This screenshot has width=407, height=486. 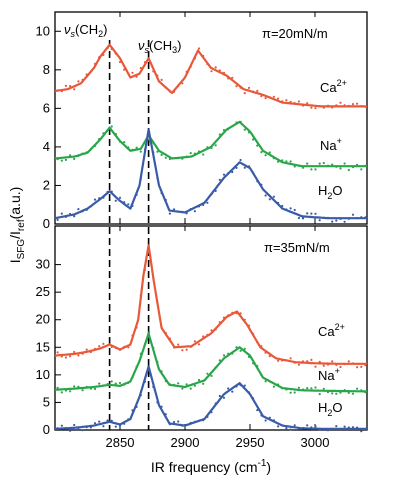 I want to click on top-label-ca: Ca2+, so click(x=333, y=86).